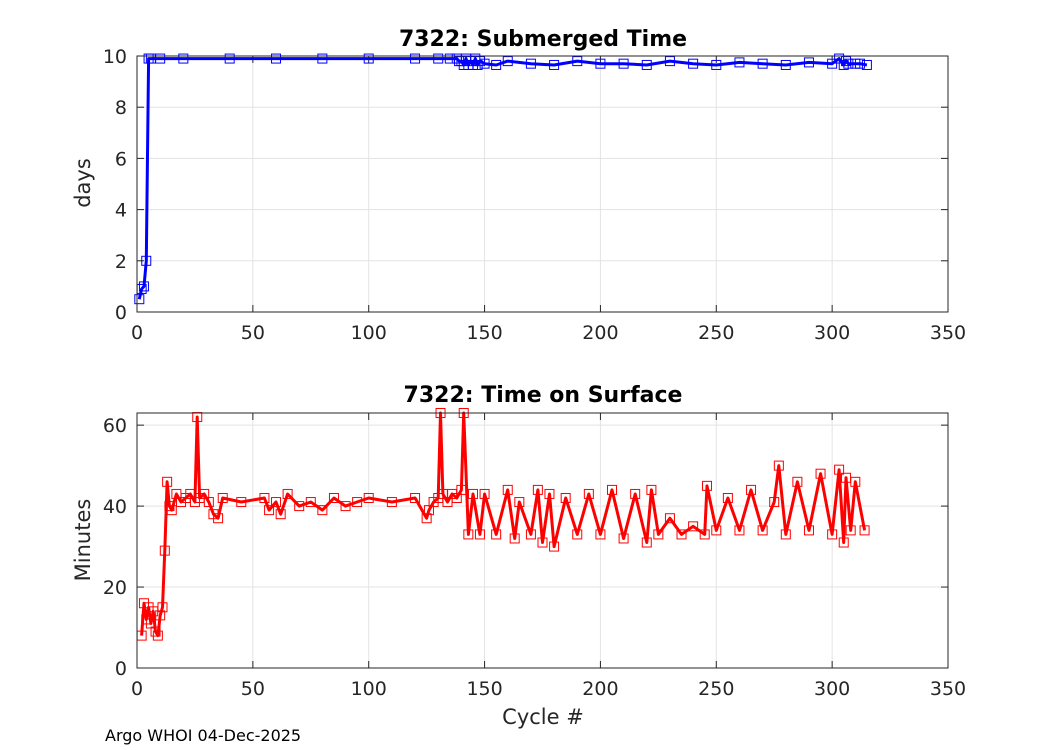  Describe the element at coordinates (83, 540) in the screenshot. I see `surface-y-axis-label: Minutes` at that location.